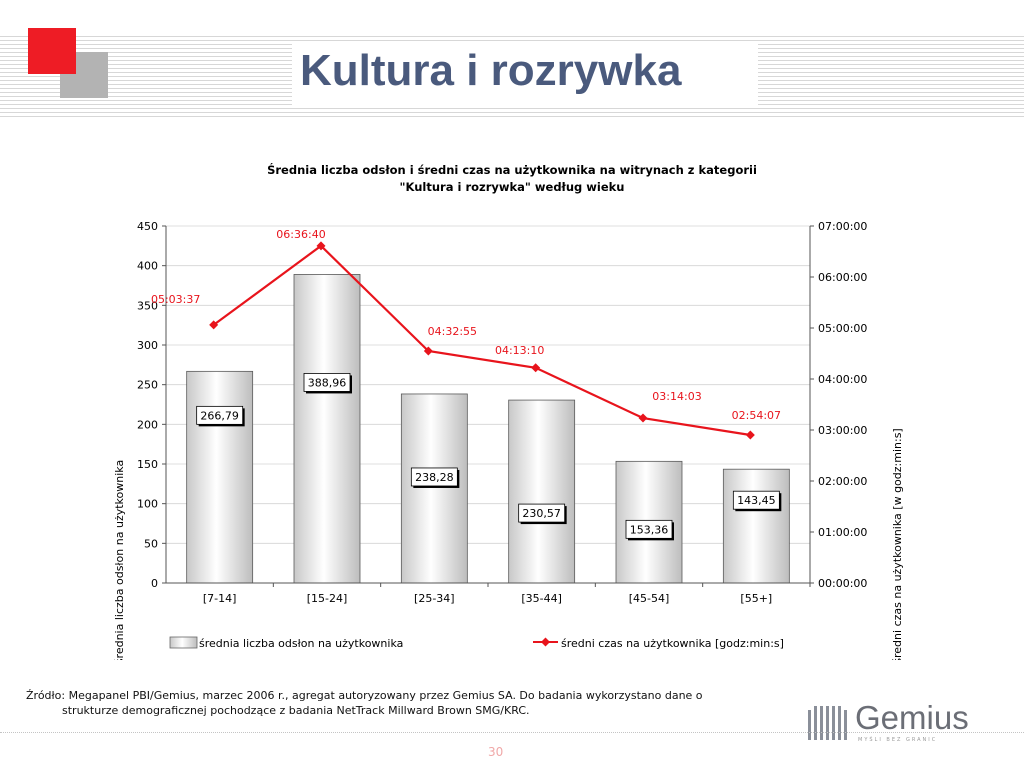 The width and height of the screenshot is (1024, 768). What do you see at coordinates (827, 723) in the screenshot?
I see `gemius-logo-icon` at bounding box center [827, 723].